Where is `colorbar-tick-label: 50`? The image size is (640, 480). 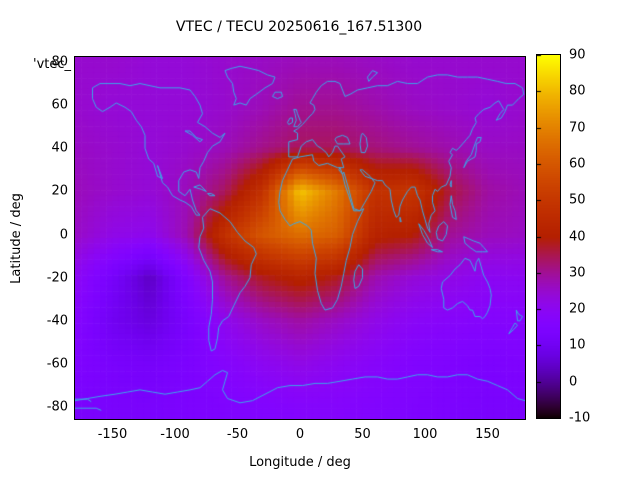
colorbar-tick-label: 50 is located at coordinates (577, 200).